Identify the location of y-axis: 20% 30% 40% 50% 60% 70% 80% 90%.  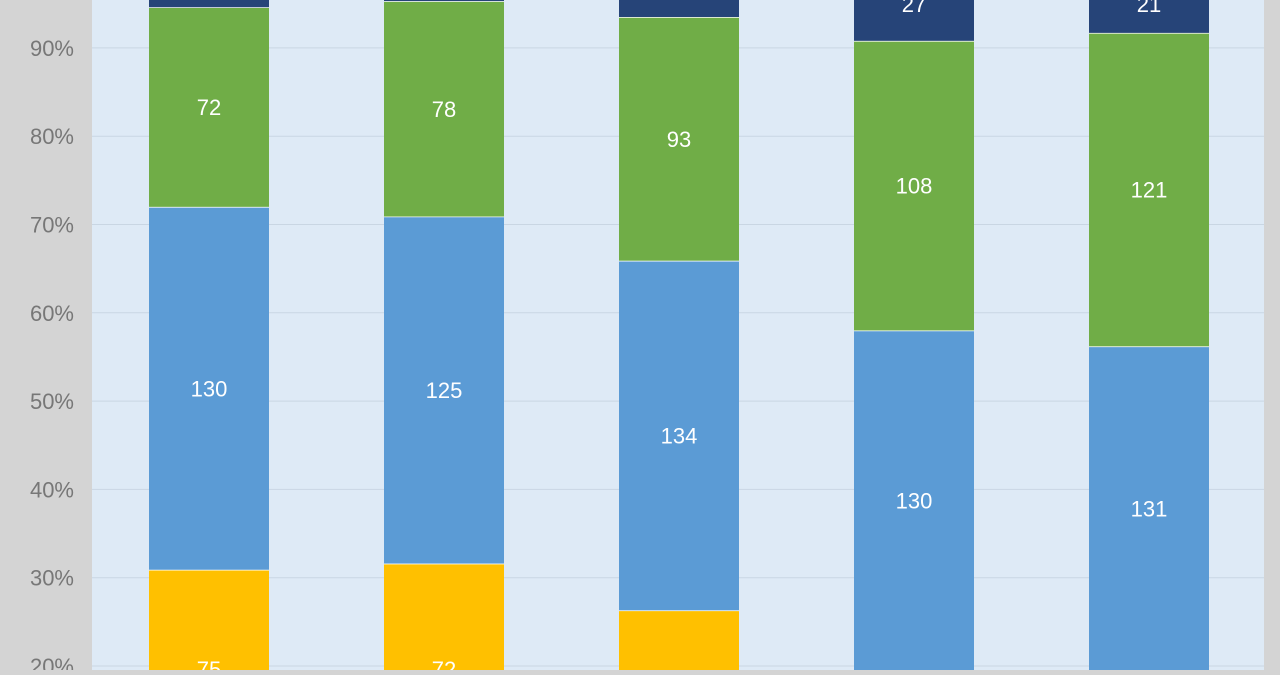
(52, 355).